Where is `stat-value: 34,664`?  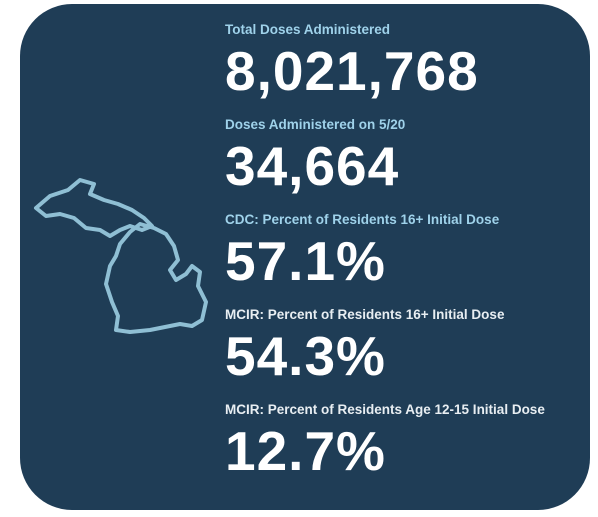 stat-value: 34,664 is located at coordinates (312, 166).